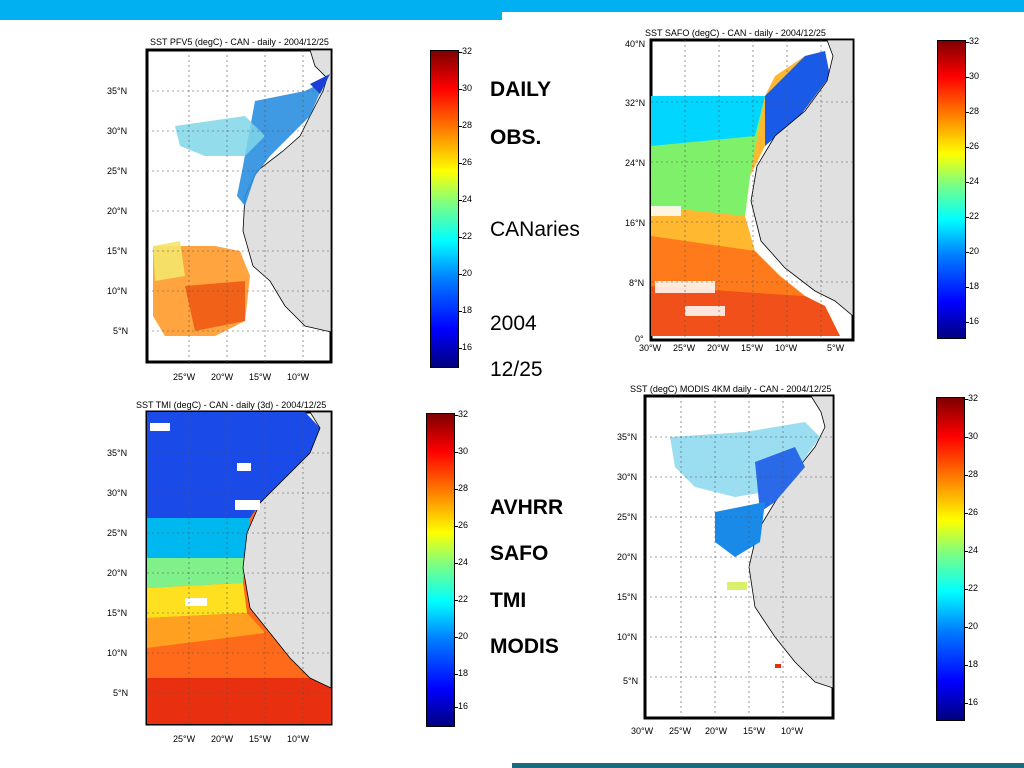 The image size is (1024, 768). Describe the element at coordinates (836, 348) in the screenshot. I see `lon-tick: 5°W` at that location.